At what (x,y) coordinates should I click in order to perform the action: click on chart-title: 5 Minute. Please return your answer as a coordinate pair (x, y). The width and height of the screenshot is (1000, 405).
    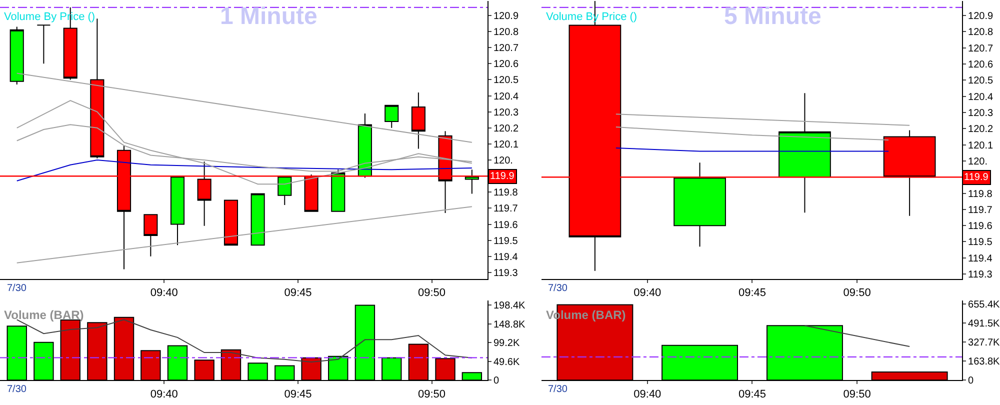
    Looking at the image, I should click on (773, 16).